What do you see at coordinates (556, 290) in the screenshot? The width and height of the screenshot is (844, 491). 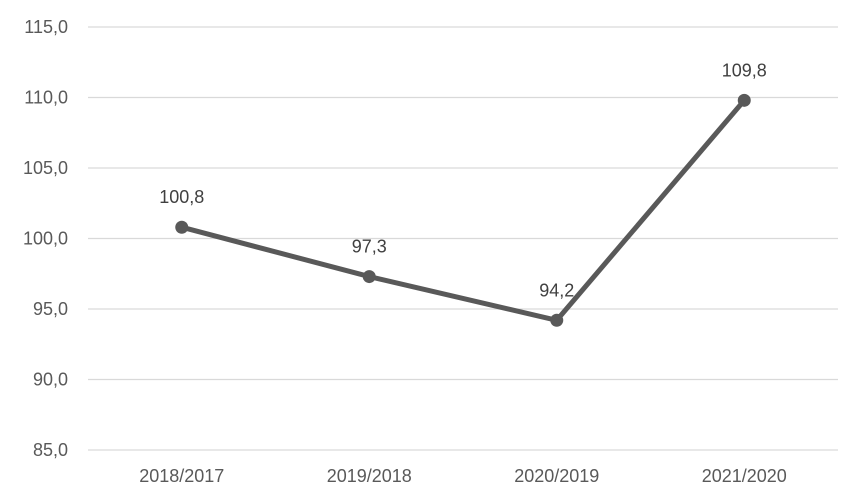 I see `data-label: 94,2` at bounding box center [556, 290].